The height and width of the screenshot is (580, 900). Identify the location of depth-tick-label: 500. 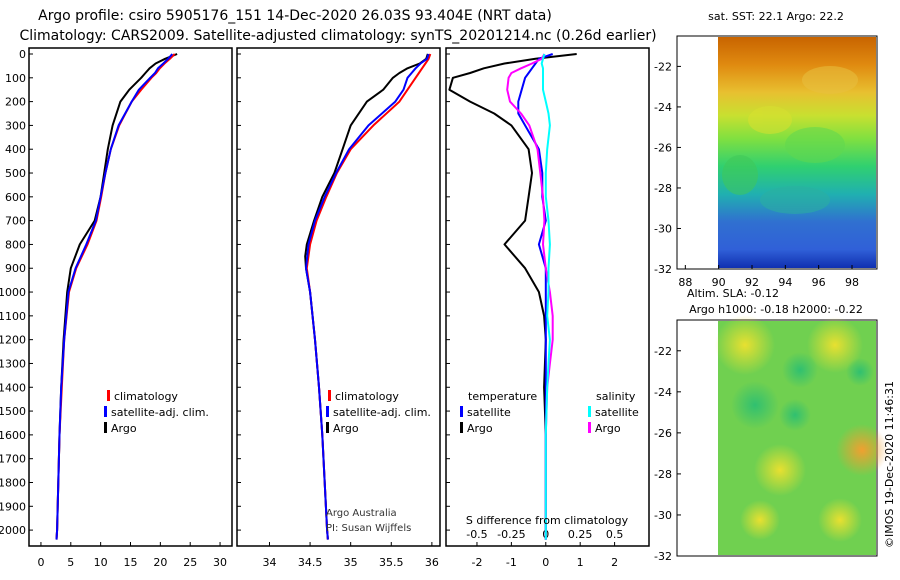
(15, 173).